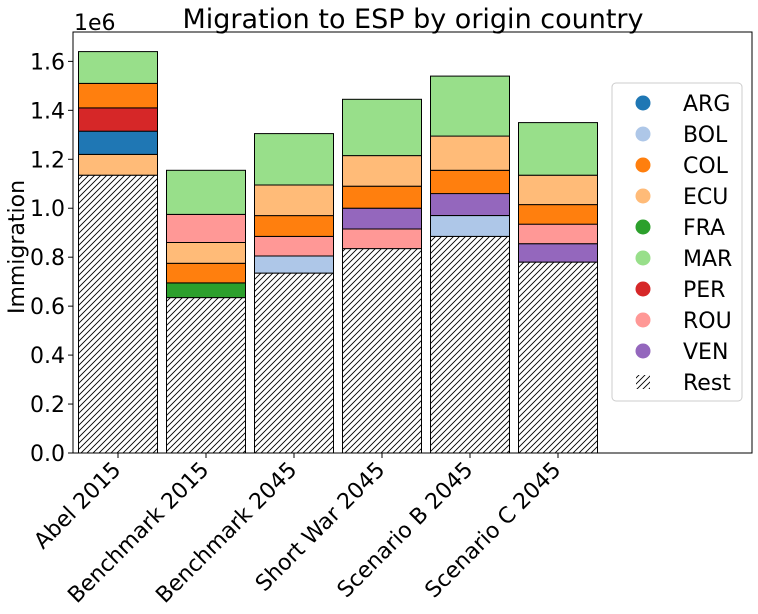 This screenshot has width=758, height=614. What do you see at coordinates (47, 111) in the screenshot?
I see `y-tick-label-7: 1.4` at bounding box center [47, 111].